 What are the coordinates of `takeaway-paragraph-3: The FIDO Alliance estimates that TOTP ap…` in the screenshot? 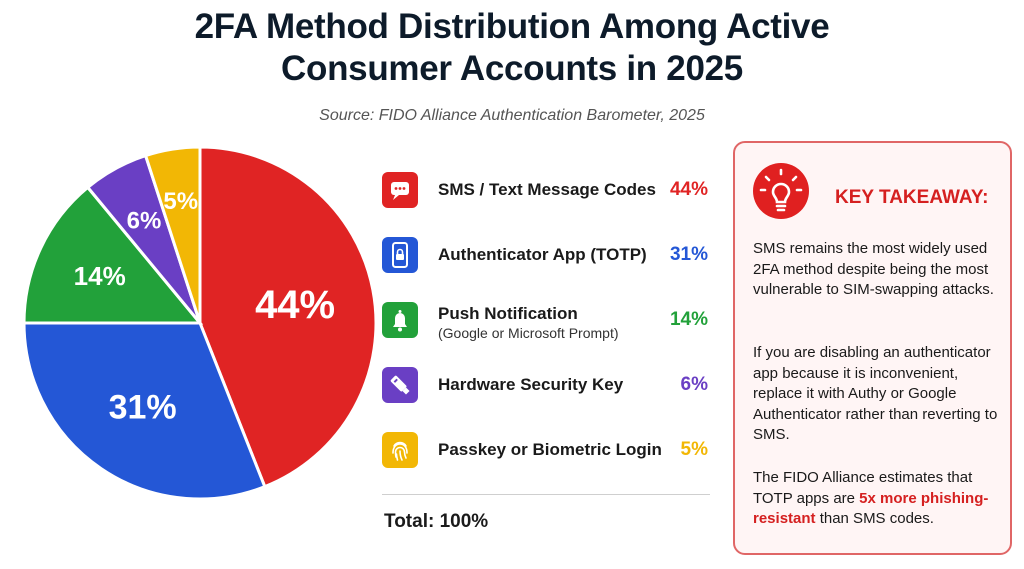 It's located at (878, 499).